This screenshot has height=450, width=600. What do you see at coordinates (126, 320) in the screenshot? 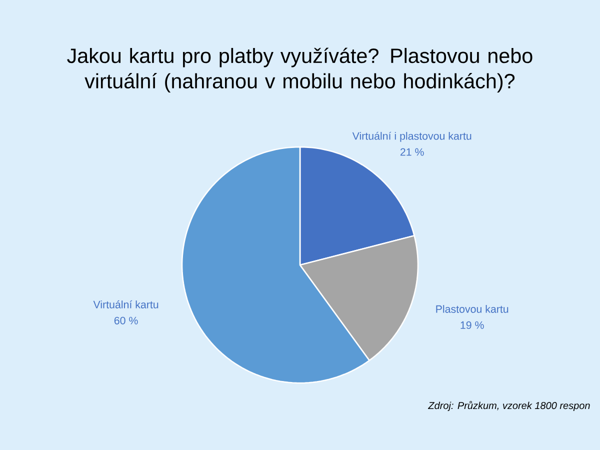
I see `data-label: 60 %` at bounding box center [126, 320].